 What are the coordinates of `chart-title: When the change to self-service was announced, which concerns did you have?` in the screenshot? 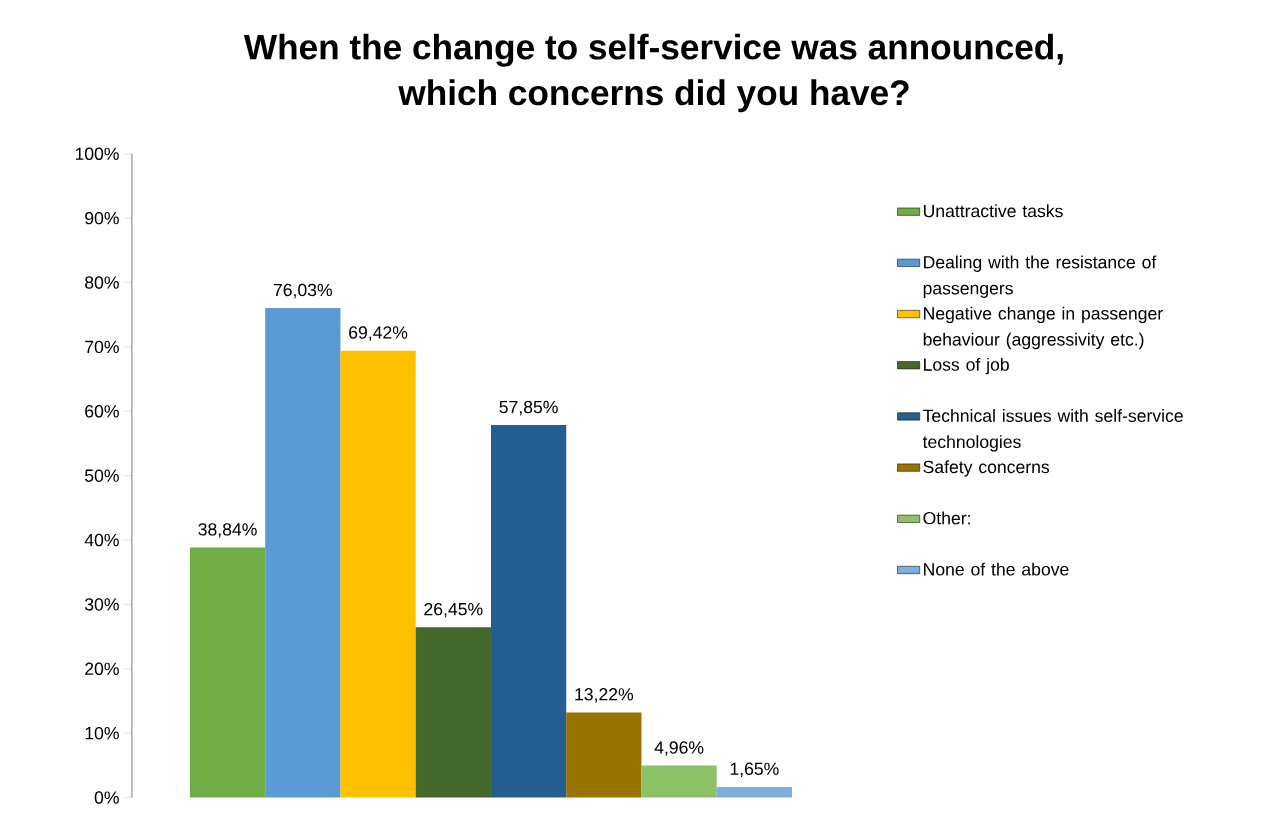 It's located at (653, 73).